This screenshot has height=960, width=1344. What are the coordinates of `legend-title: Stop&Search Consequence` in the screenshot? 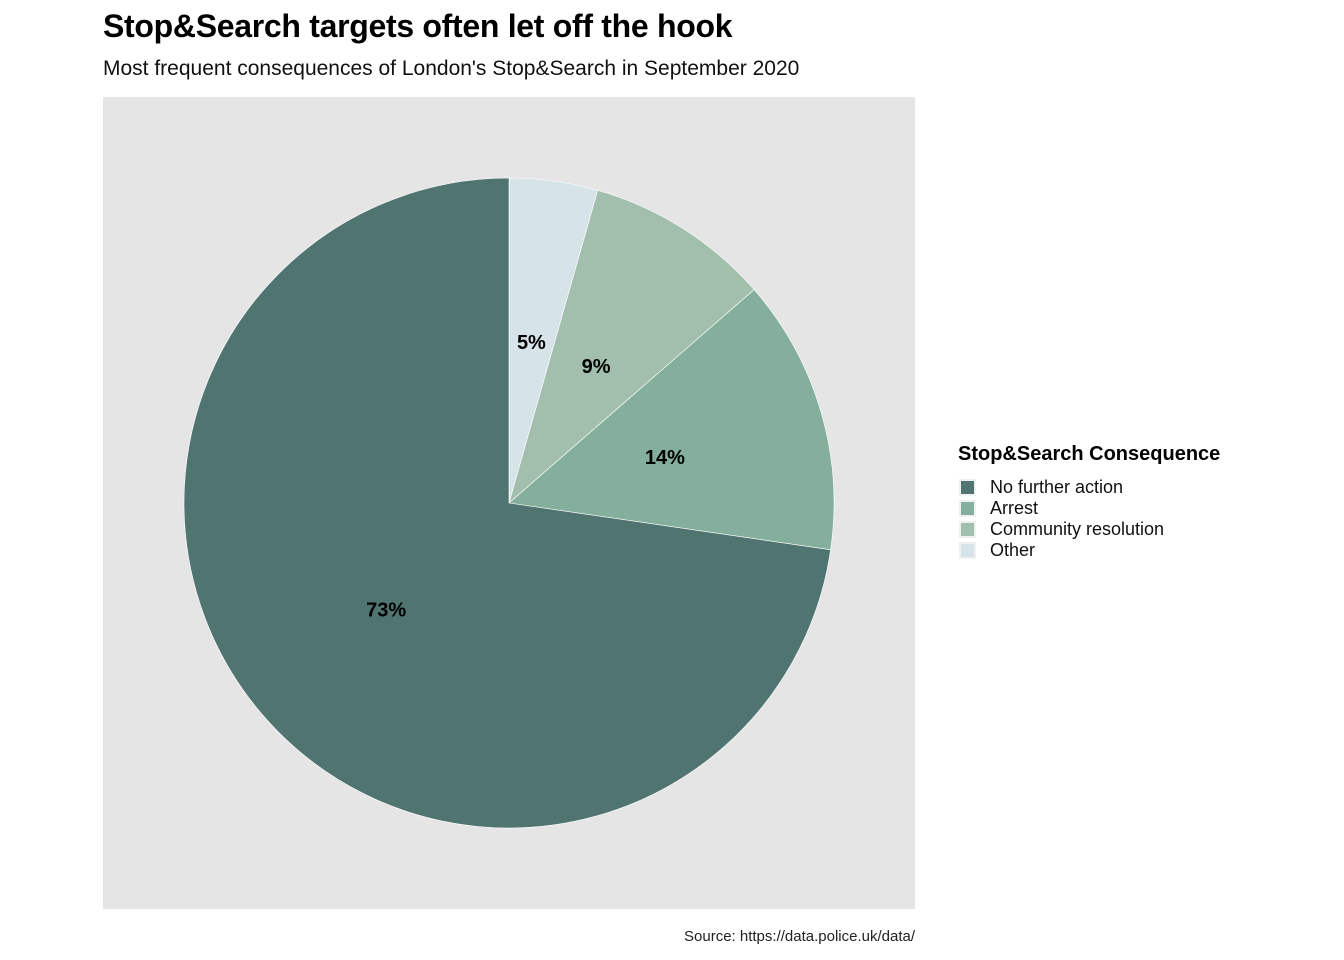 It's located at (1089, 454).